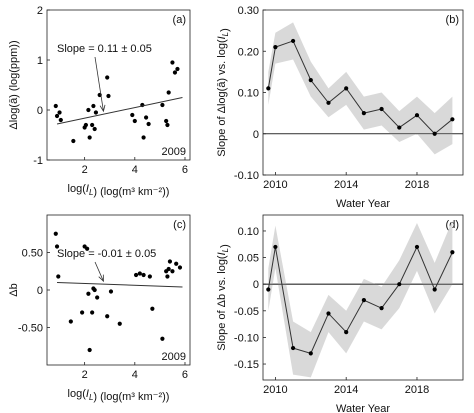 The image size is (474, 413). I want to click on slope-annotation: Slope = -0.01 ± 0.05, so click(106, 254).